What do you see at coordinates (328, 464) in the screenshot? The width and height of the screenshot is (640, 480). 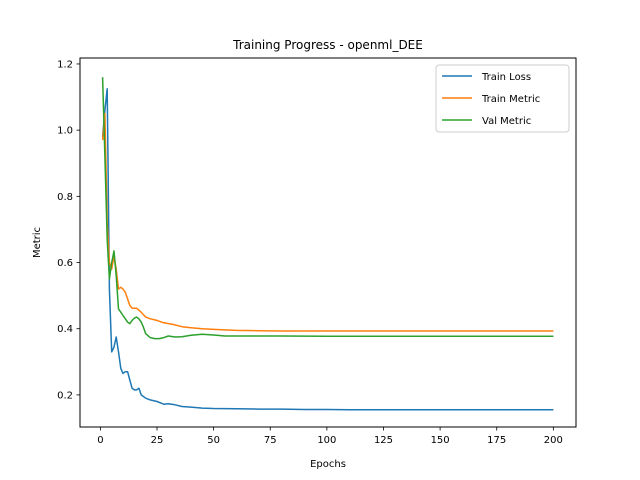 I see `x-axis-label: Epochs` at bounding box center [328, 464].